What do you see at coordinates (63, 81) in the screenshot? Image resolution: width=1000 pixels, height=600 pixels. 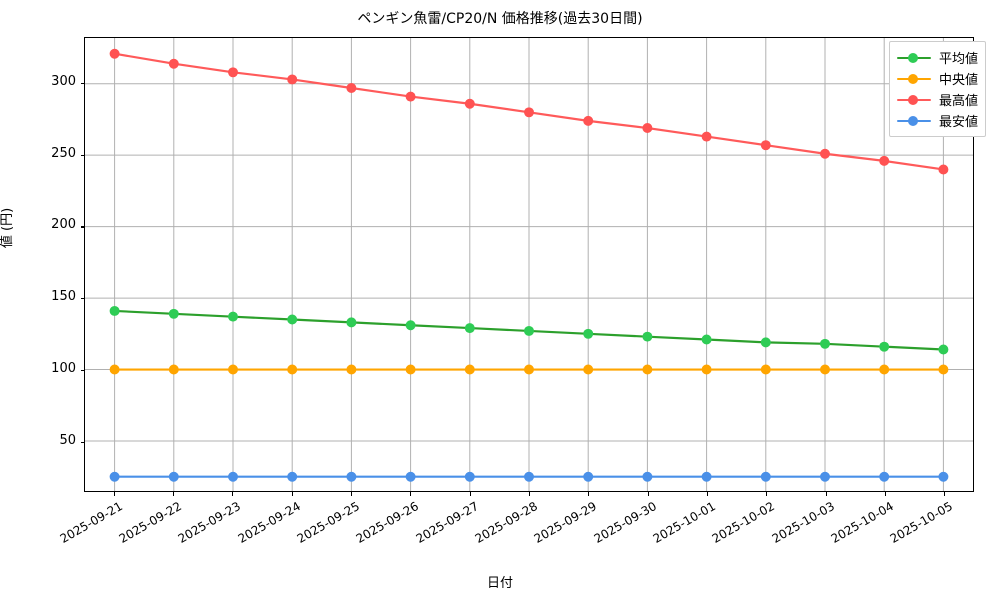 I see `y-tick-label: 300` at bounding box center [63, 81].